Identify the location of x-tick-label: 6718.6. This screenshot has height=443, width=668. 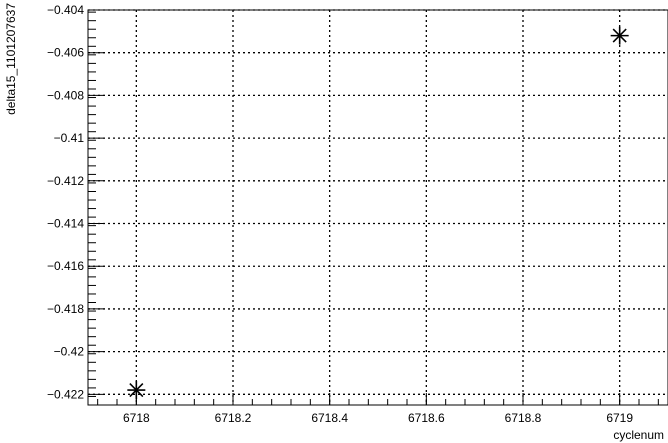
(426, 418).